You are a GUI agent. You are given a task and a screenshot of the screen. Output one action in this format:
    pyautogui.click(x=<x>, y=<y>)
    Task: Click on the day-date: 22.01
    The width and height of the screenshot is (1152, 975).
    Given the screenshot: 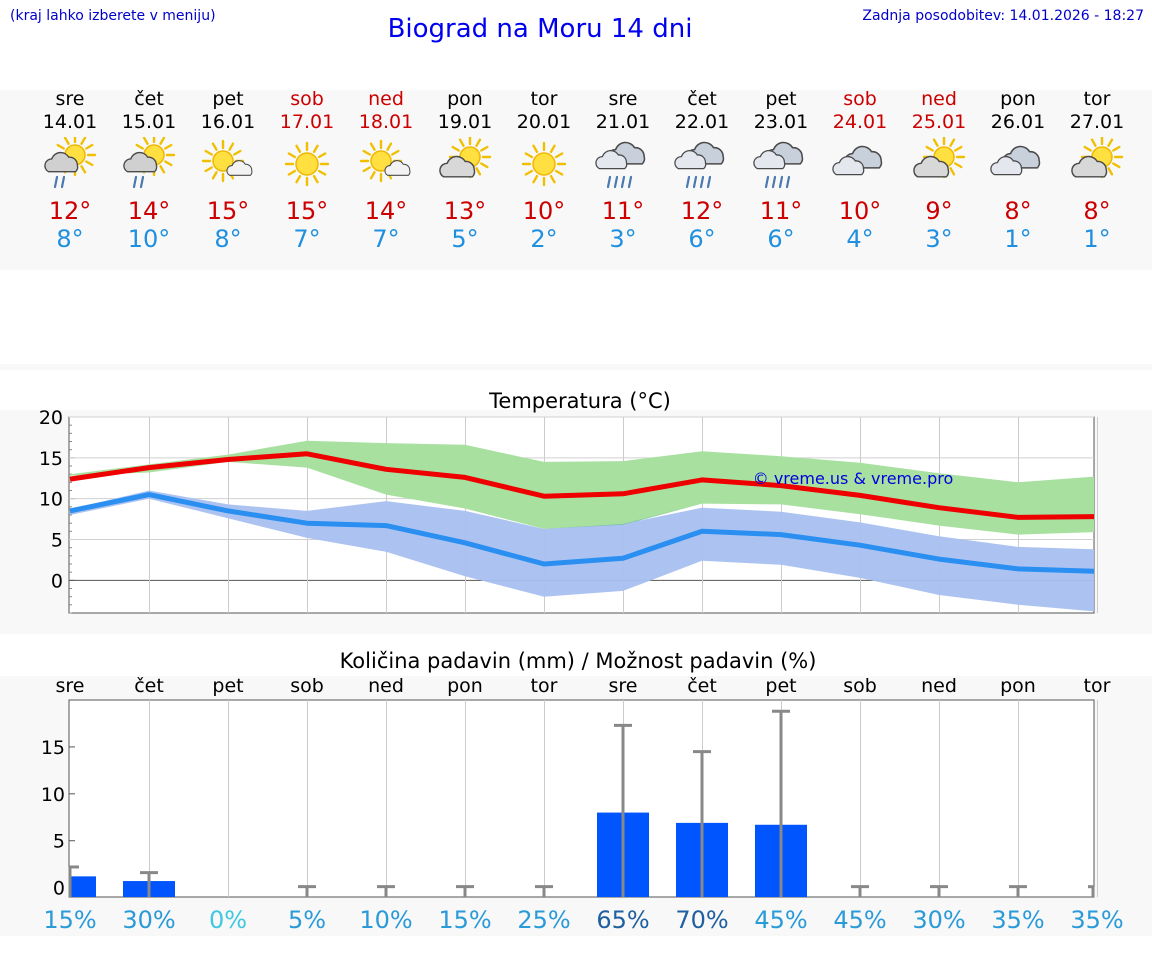 What is the action you would take?
    pyautogui.click(x=702, y=122)
    